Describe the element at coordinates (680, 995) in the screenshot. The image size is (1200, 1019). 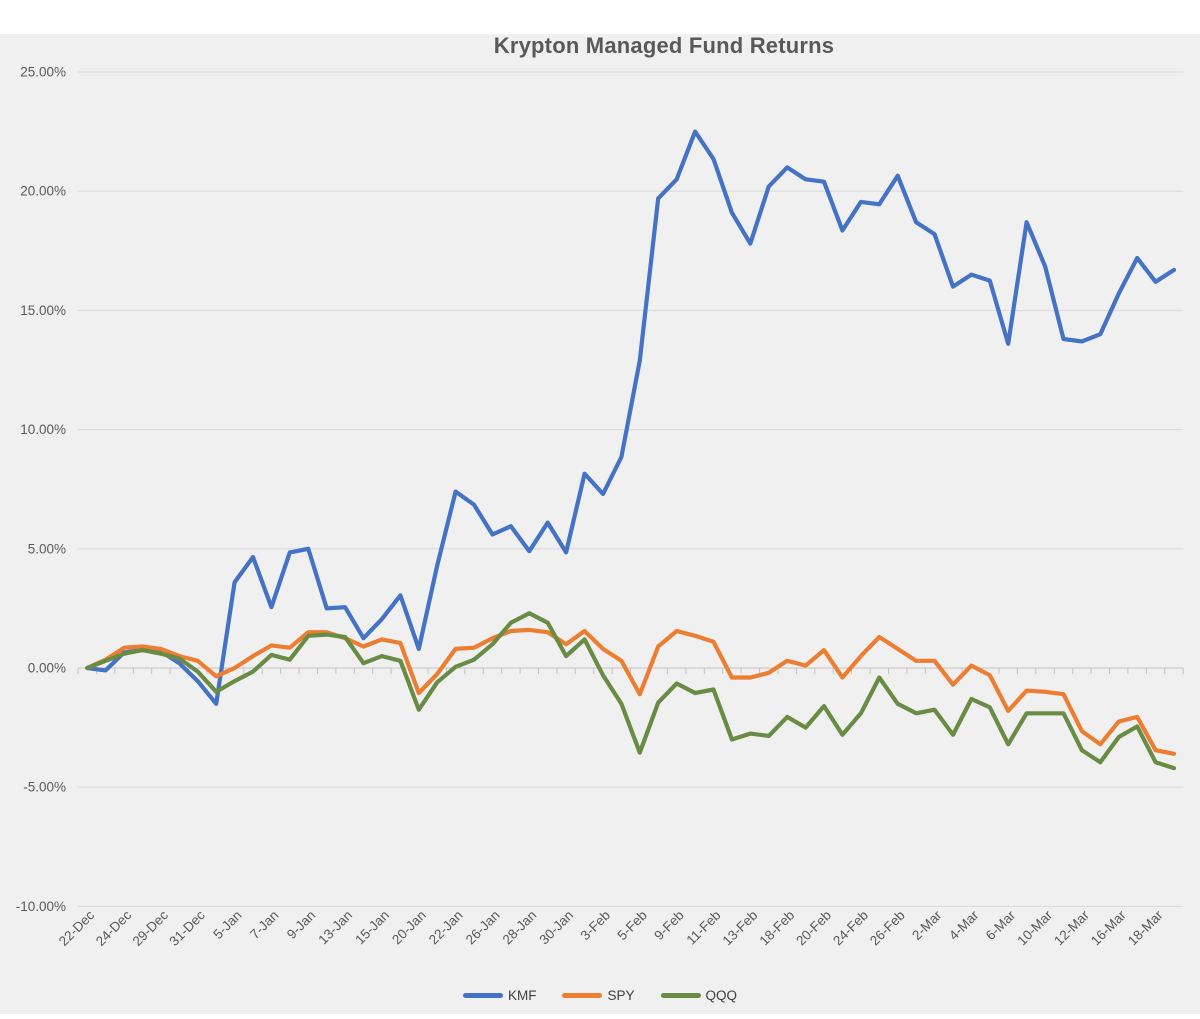
I see `qqq-line-swatch-icon` at that location.